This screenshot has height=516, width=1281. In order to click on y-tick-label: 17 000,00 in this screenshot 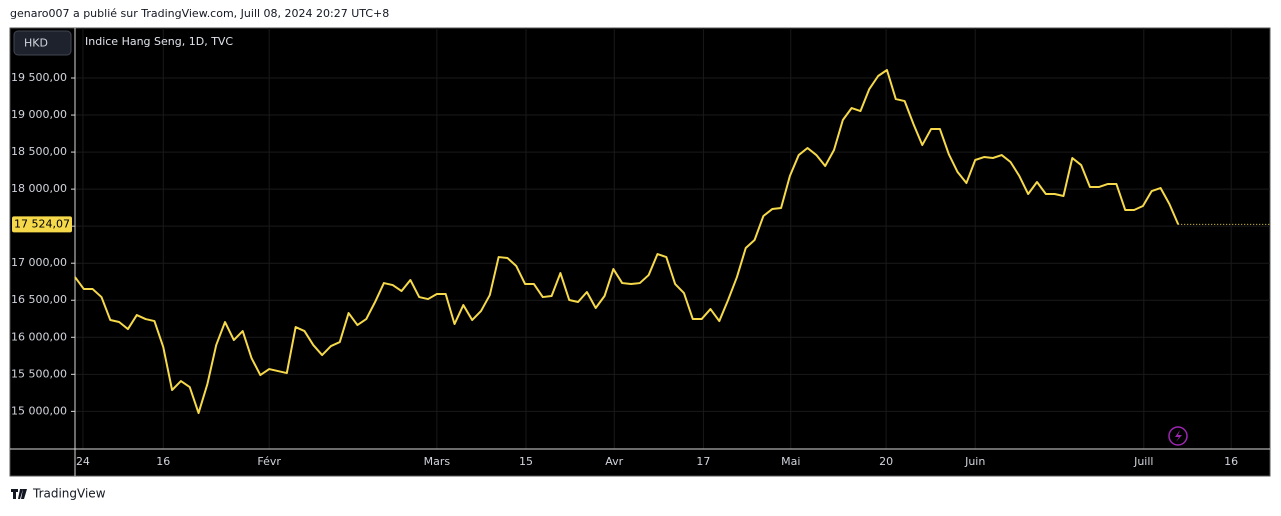, I will do `click(39, 262)`.